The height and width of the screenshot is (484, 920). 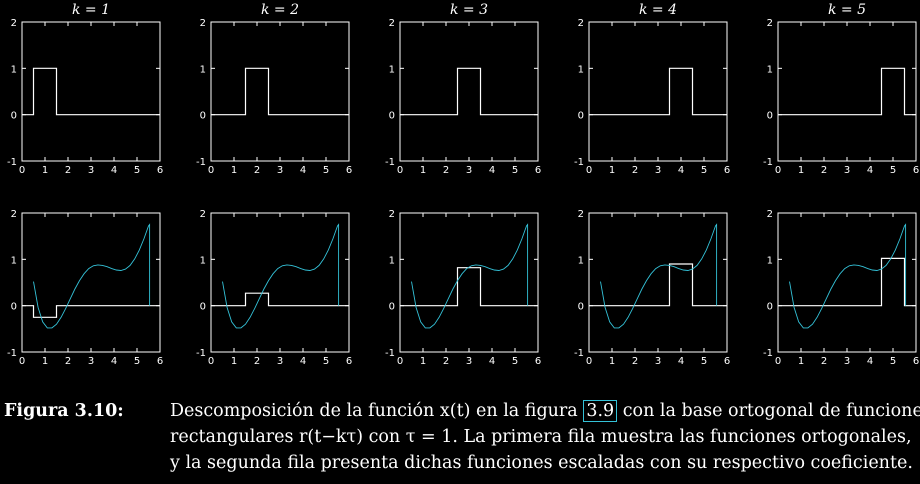 I want to click on plot-2-ytick-label: 2, so click(x=203, y=23).